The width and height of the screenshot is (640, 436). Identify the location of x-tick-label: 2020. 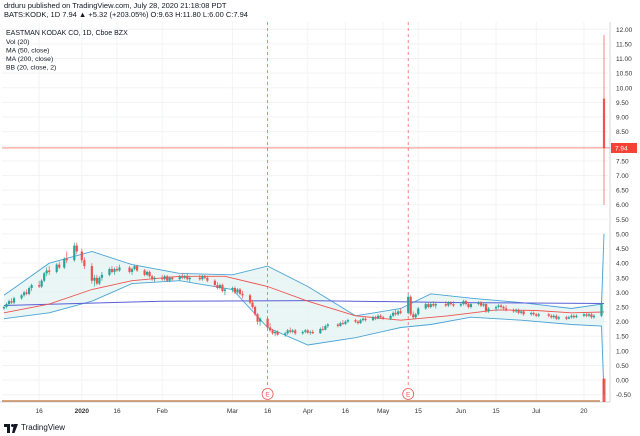
(82, 411).